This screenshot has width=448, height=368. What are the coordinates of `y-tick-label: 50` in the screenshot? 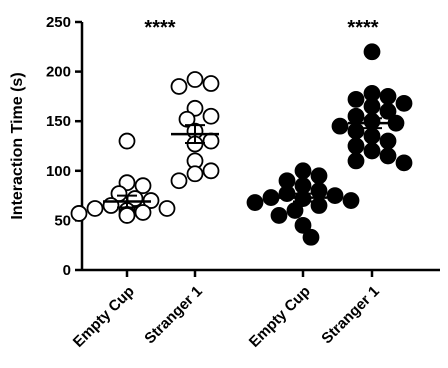 It's located at (62, 220).